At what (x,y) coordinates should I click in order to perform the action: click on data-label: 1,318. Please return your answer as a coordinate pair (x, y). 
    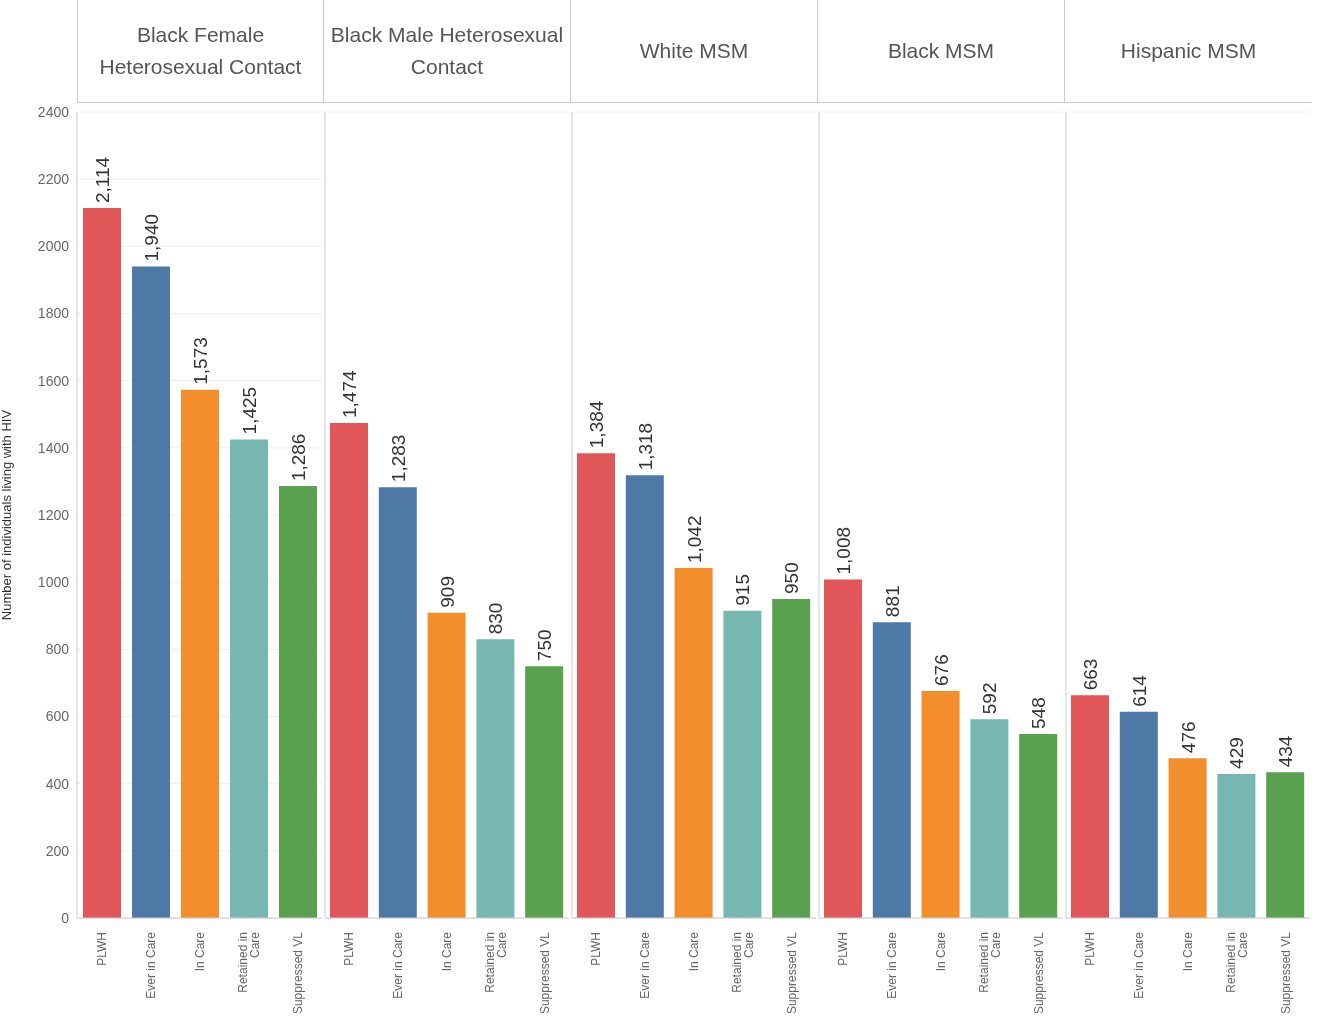
    Looking at the image, I should click on (645, 446).